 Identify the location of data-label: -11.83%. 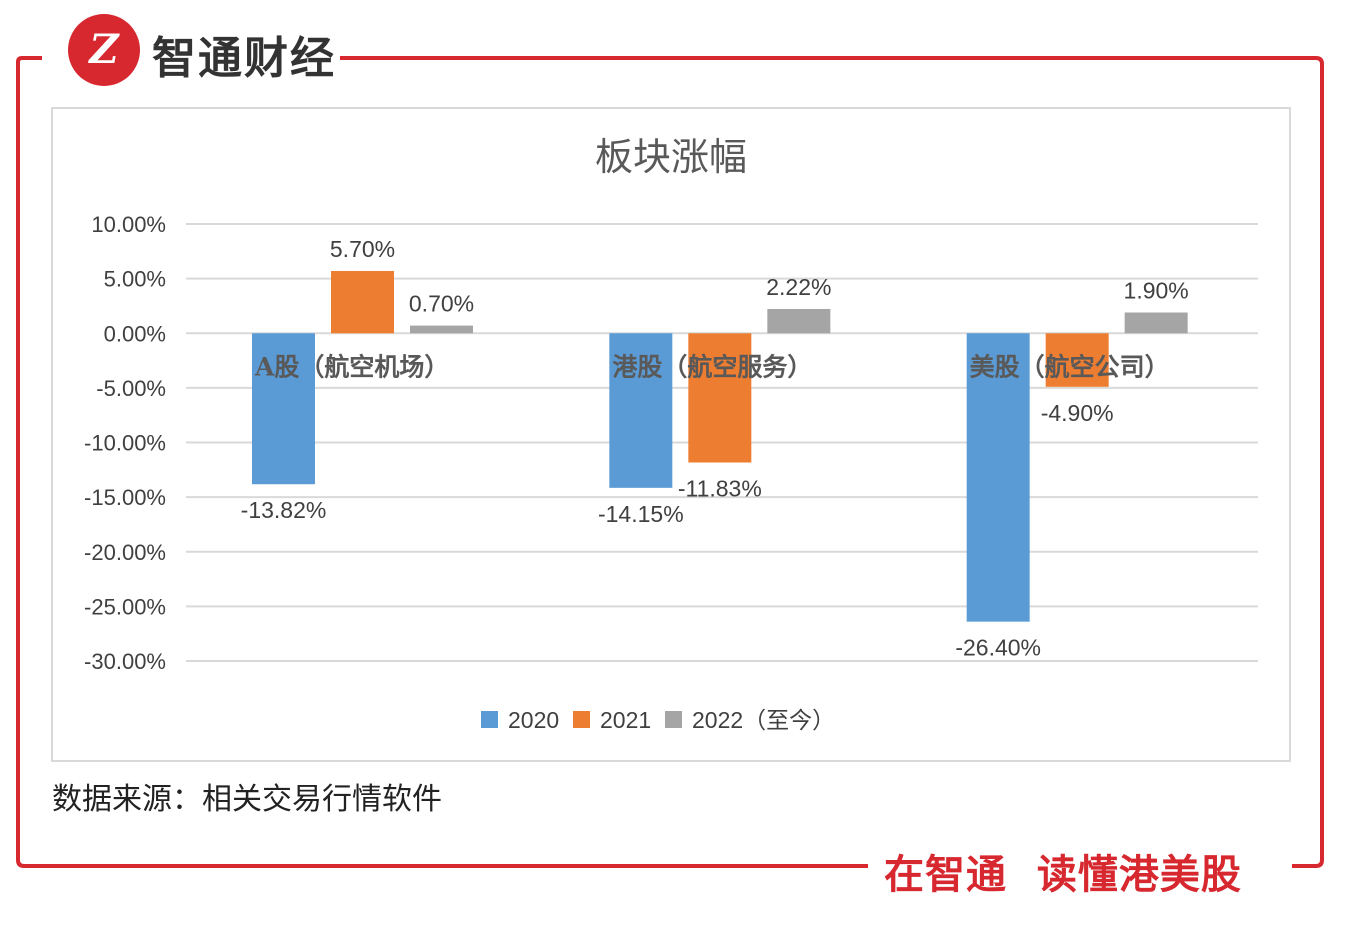
(720, 488).